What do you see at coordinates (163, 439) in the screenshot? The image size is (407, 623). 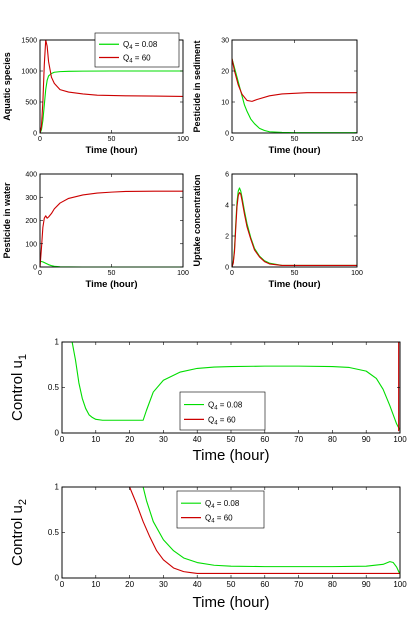 I see `x-tick-label: 30` at bounding box center [163, 439].